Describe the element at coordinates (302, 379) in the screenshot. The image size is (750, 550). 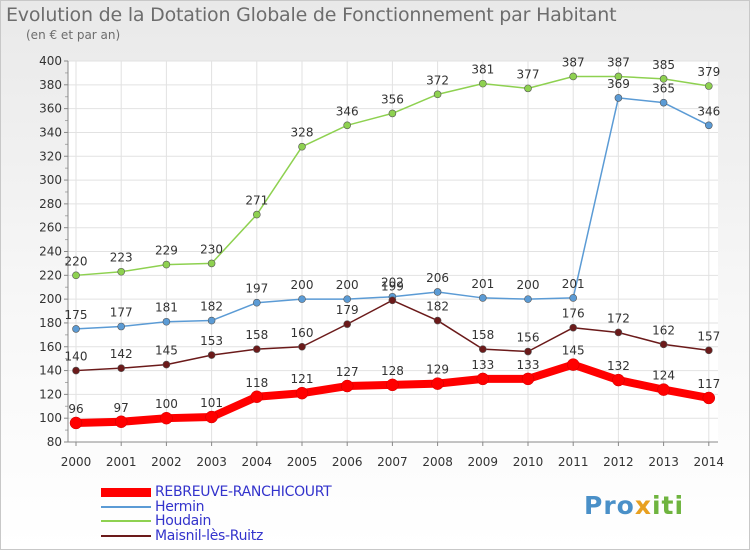
I see `data-label: 121` at that location.